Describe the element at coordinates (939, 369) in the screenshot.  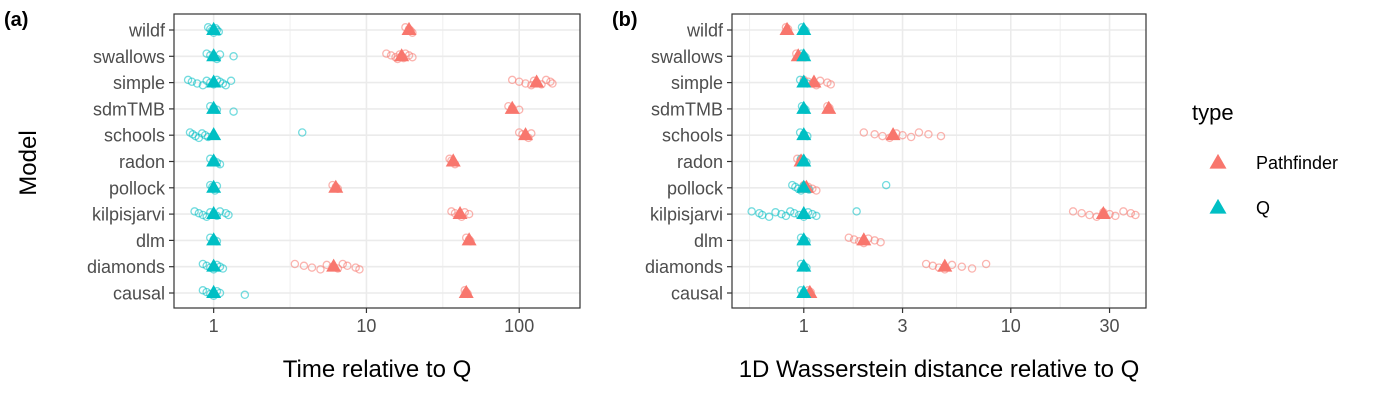
I see `x-axis-title: 1D Wasserstein distance relative to Q` at that location.